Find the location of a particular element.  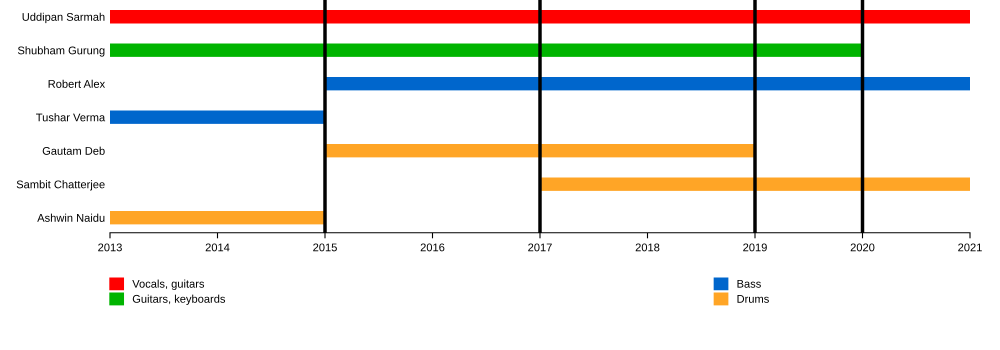

y-tick-label: Gautam Deb is located at coordinates (73, 150).